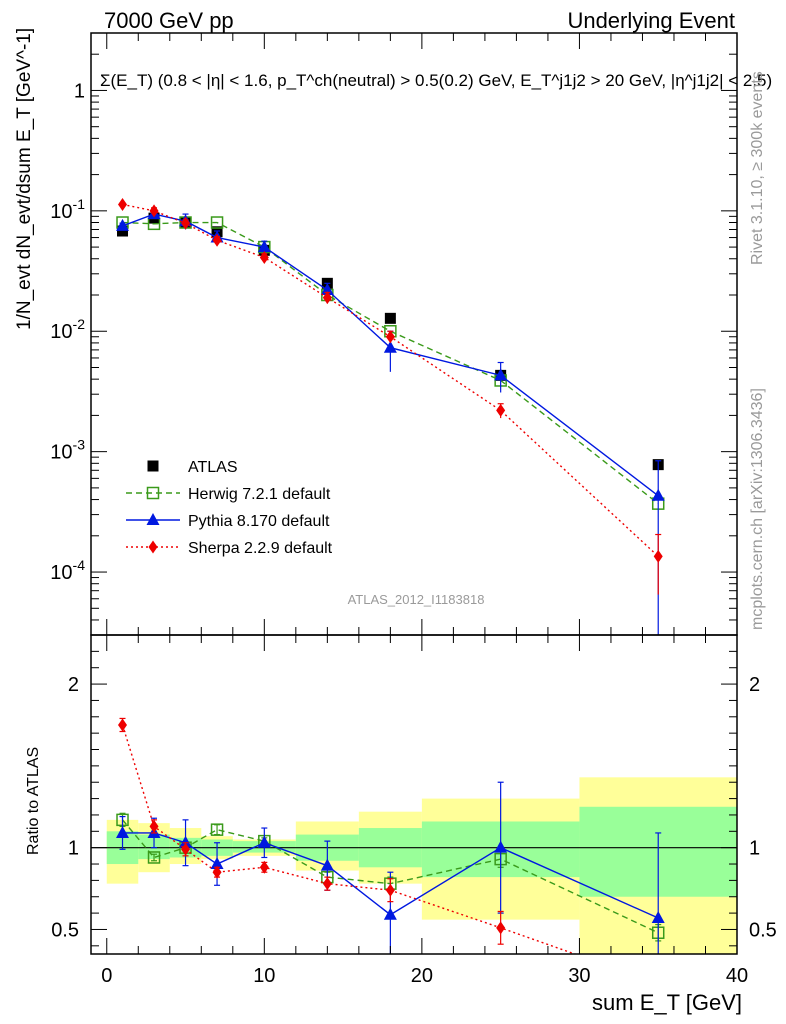 This screenshot has height=1024, width=786. Describe the element at coordinates (67, 570) in the screenshot. I see `y-tick-label: 10⁻⁴` at that location.